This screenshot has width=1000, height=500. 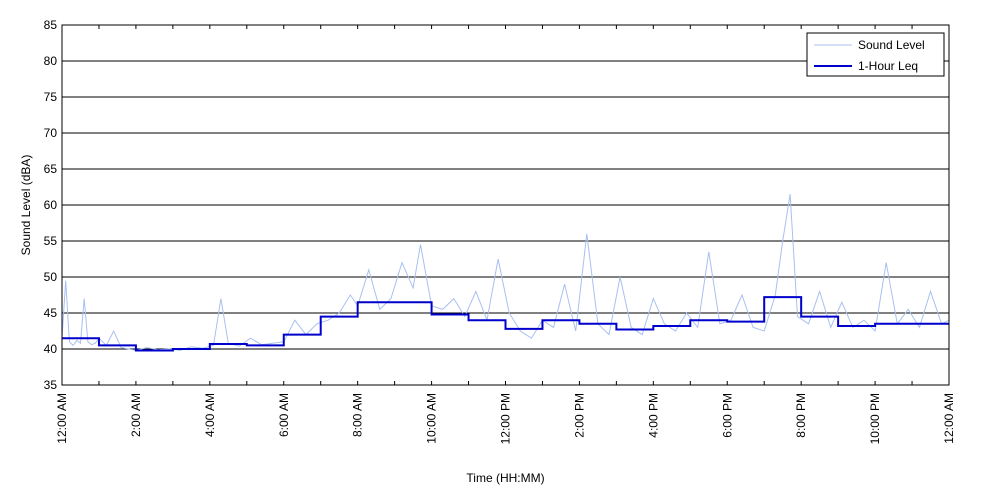 I want to click on legend-box, so click(x=875, y=54).